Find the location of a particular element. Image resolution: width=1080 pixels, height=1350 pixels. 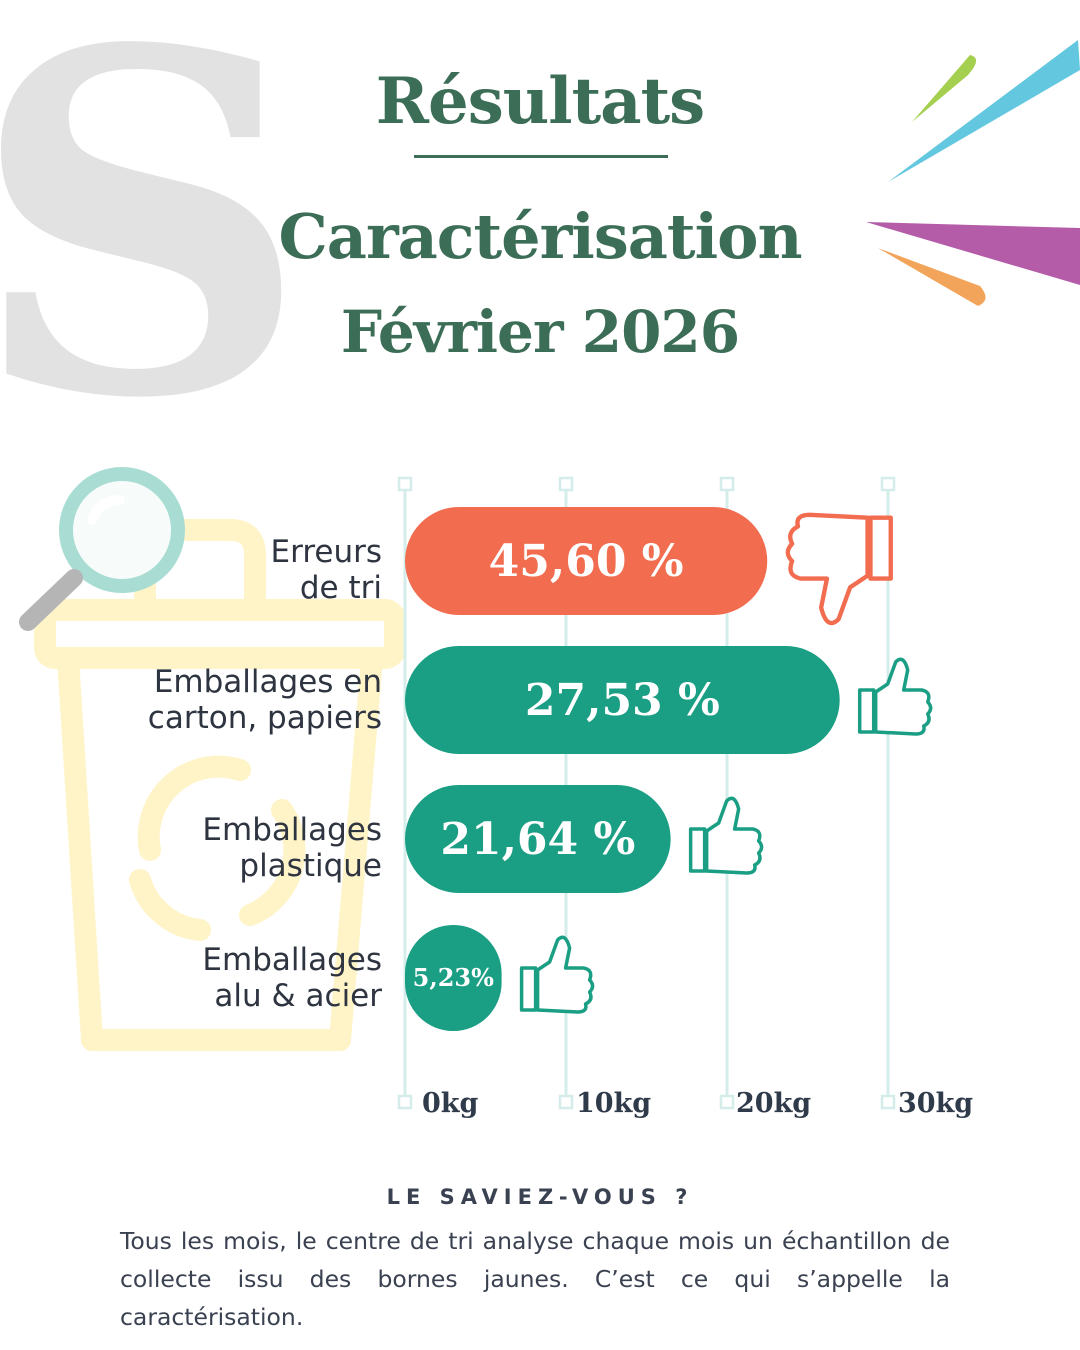

bar-value-label: 45,60 % is located at coordinates (586, 561).